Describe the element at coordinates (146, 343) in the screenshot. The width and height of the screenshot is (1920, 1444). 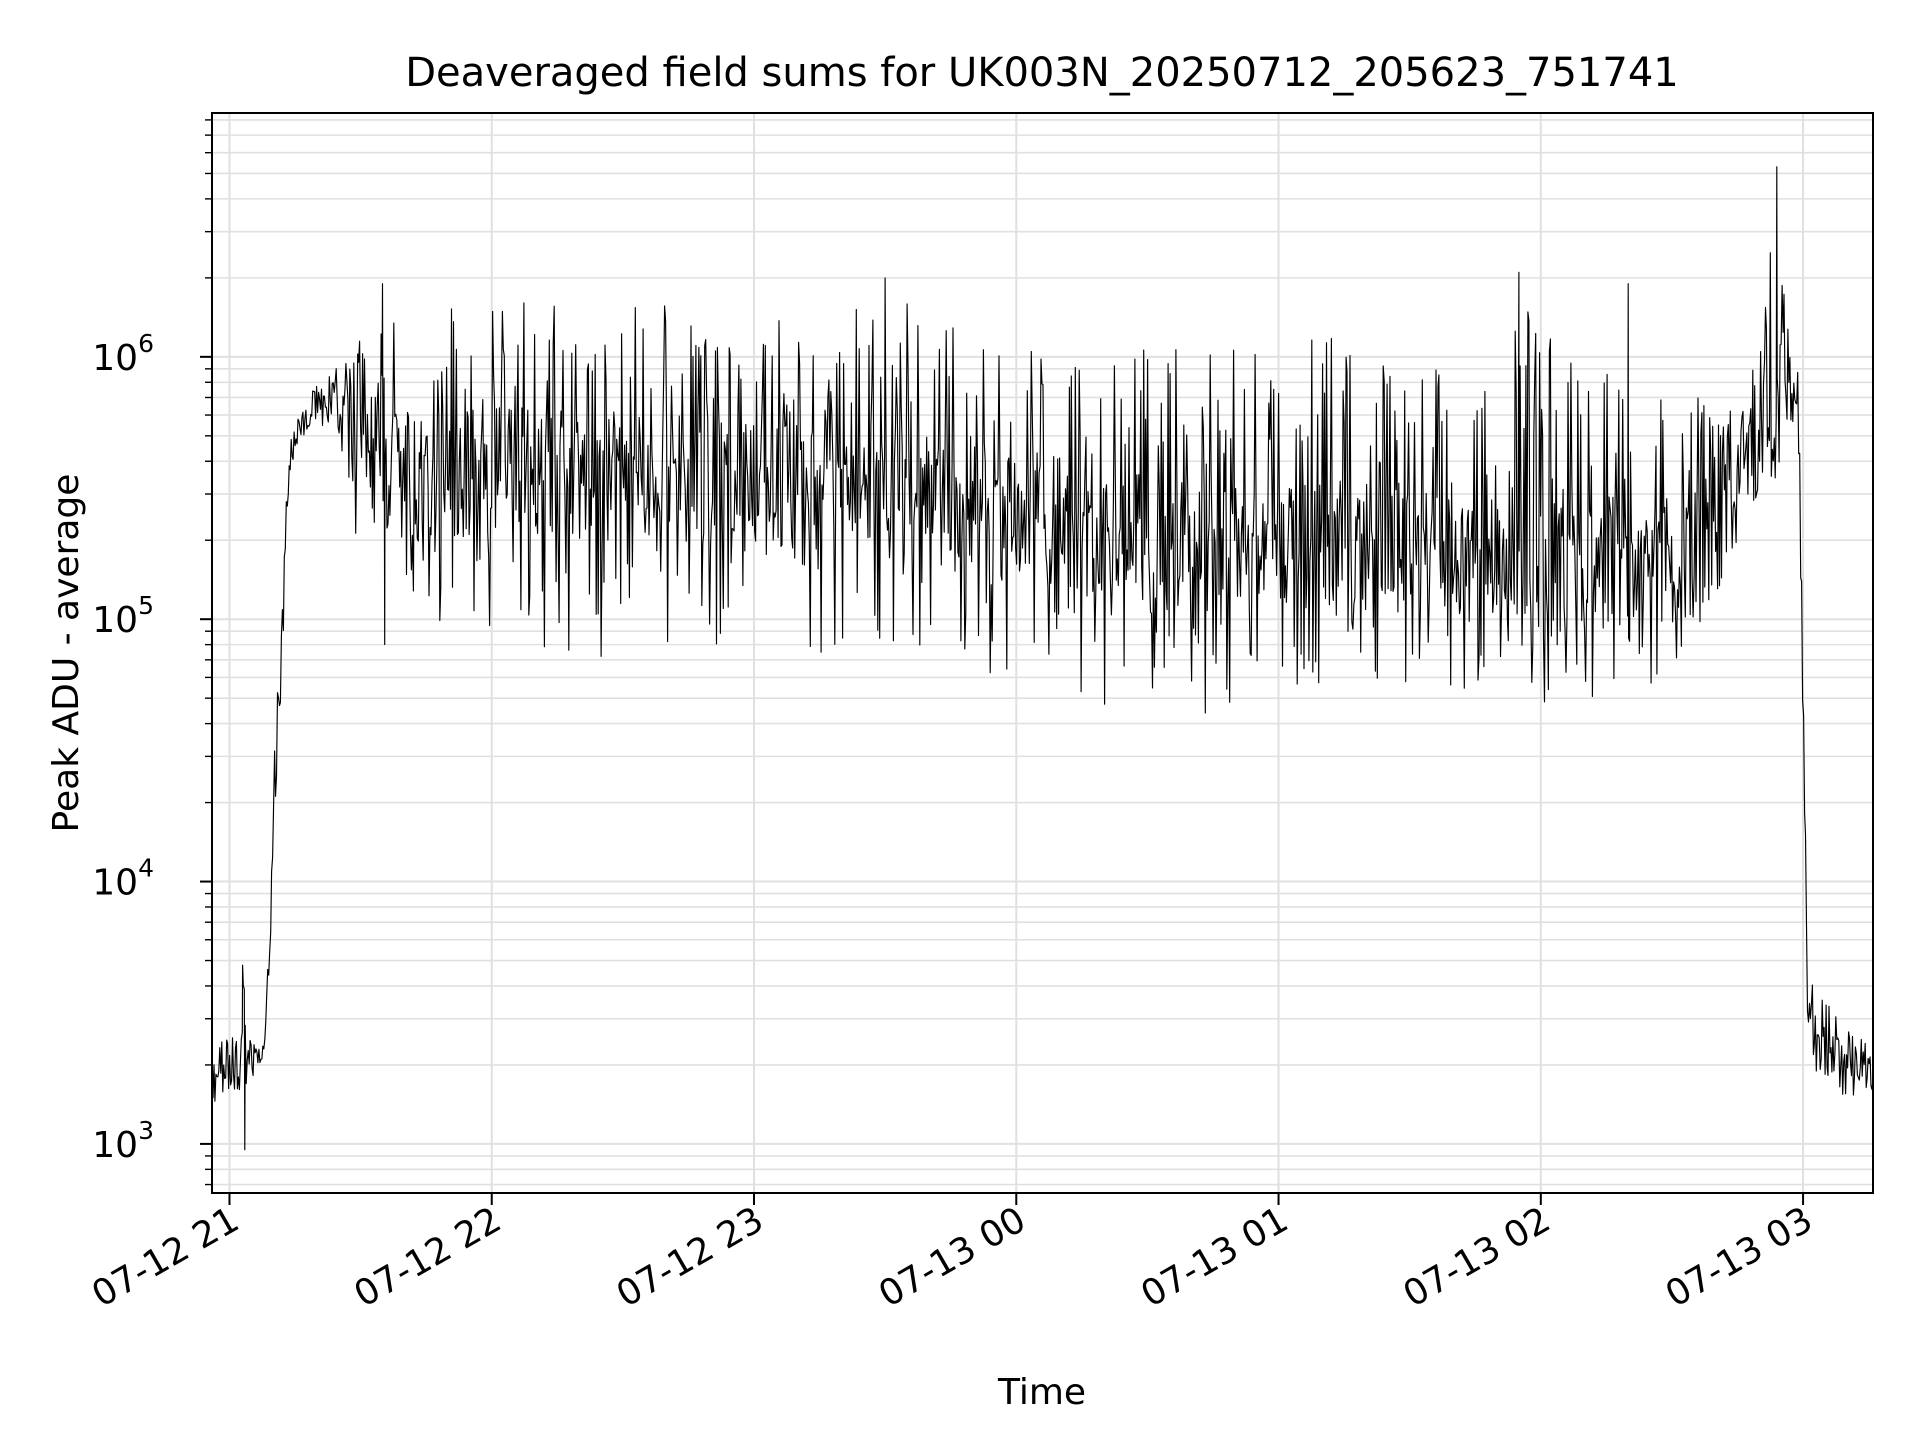
I see `y-tick-exponent: 6` at that location.